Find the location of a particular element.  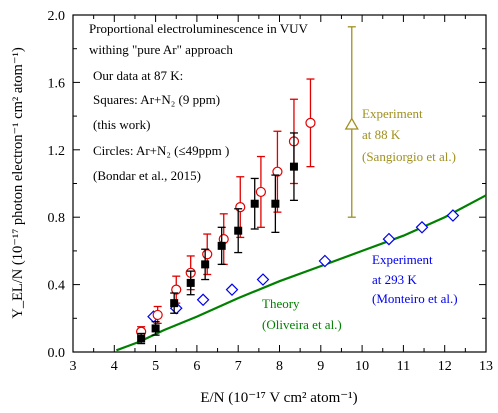

y-tick-label: 1.6 is located at coordinates (57, 83).